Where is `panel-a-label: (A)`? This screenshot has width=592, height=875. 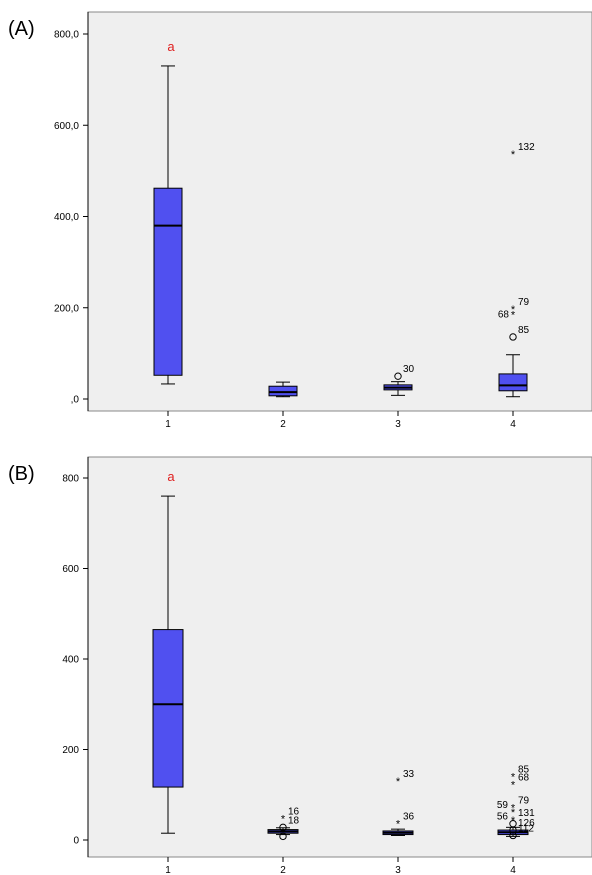
panel-a-label: (A) is located at coordinates (21, 29).